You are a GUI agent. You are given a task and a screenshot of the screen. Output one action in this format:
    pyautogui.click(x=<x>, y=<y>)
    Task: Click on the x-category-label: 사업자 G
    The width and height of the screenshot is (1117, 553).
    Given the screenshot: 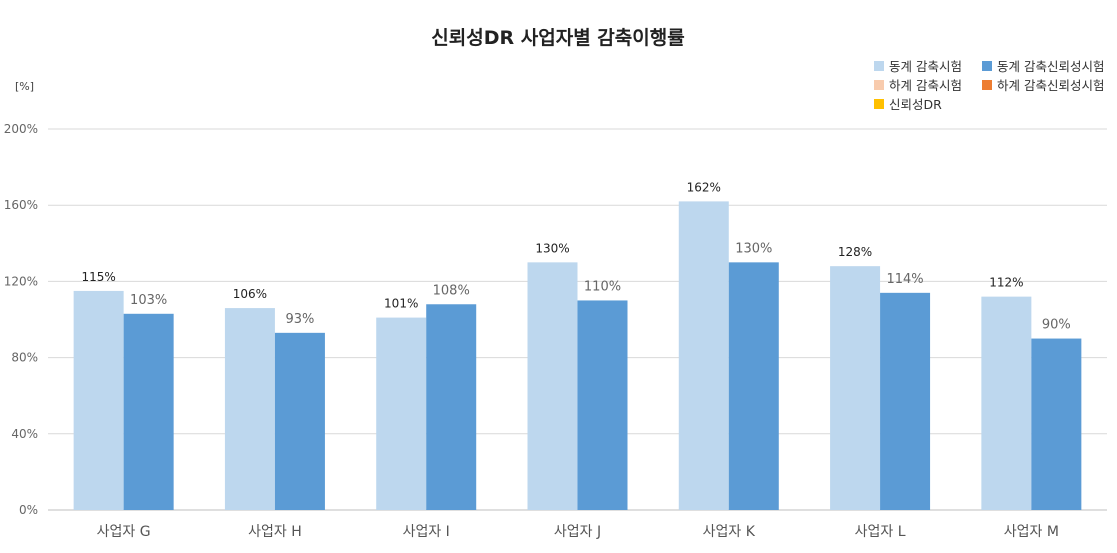 What is the action you would take?
    pyautogui.click(x=124, y=532)
    